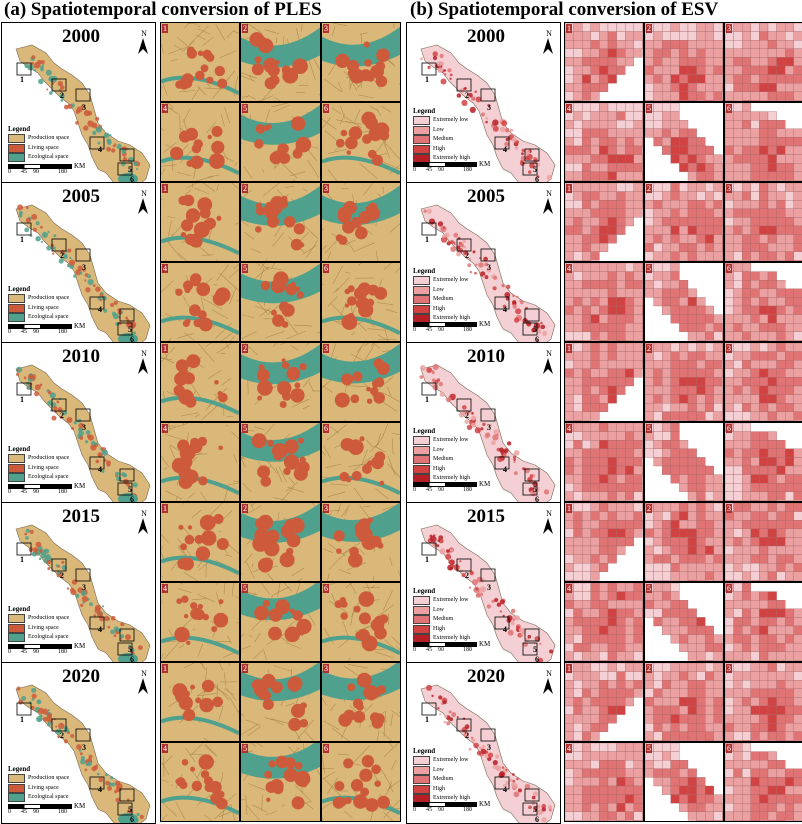 The image size is (802, 824). I want to click on legend-item: Ecological space, so click(38, 638).